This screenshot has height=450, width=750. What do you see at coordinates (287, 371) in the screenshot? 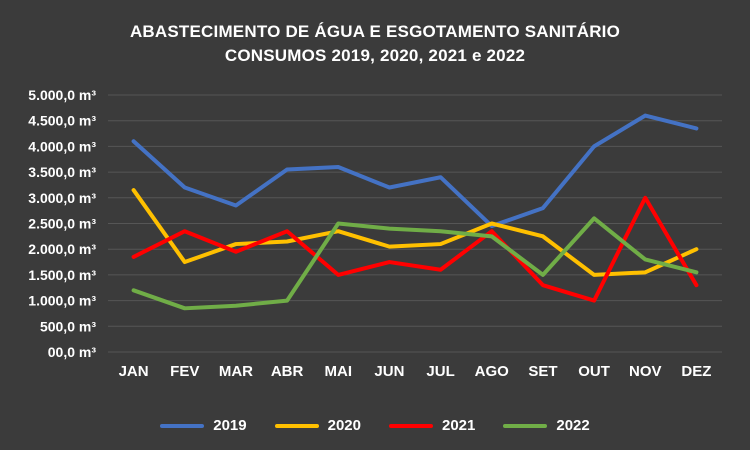
I see `x-axis-tick-label: ABR` at bounding box center [287, 371].